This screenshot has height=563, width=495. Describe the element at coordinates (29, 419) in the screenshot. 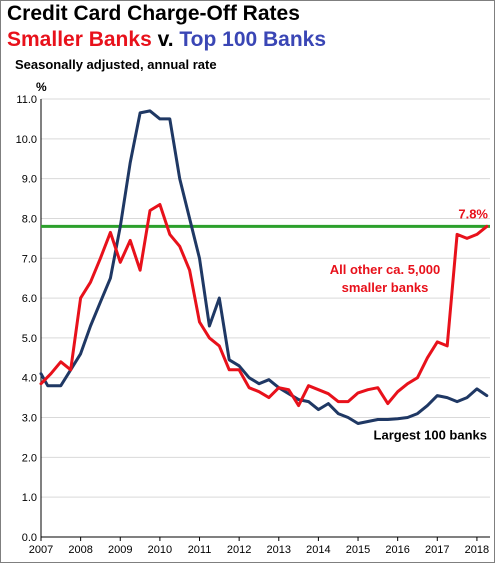

I see `y-tick-label: 3.0` at that location.